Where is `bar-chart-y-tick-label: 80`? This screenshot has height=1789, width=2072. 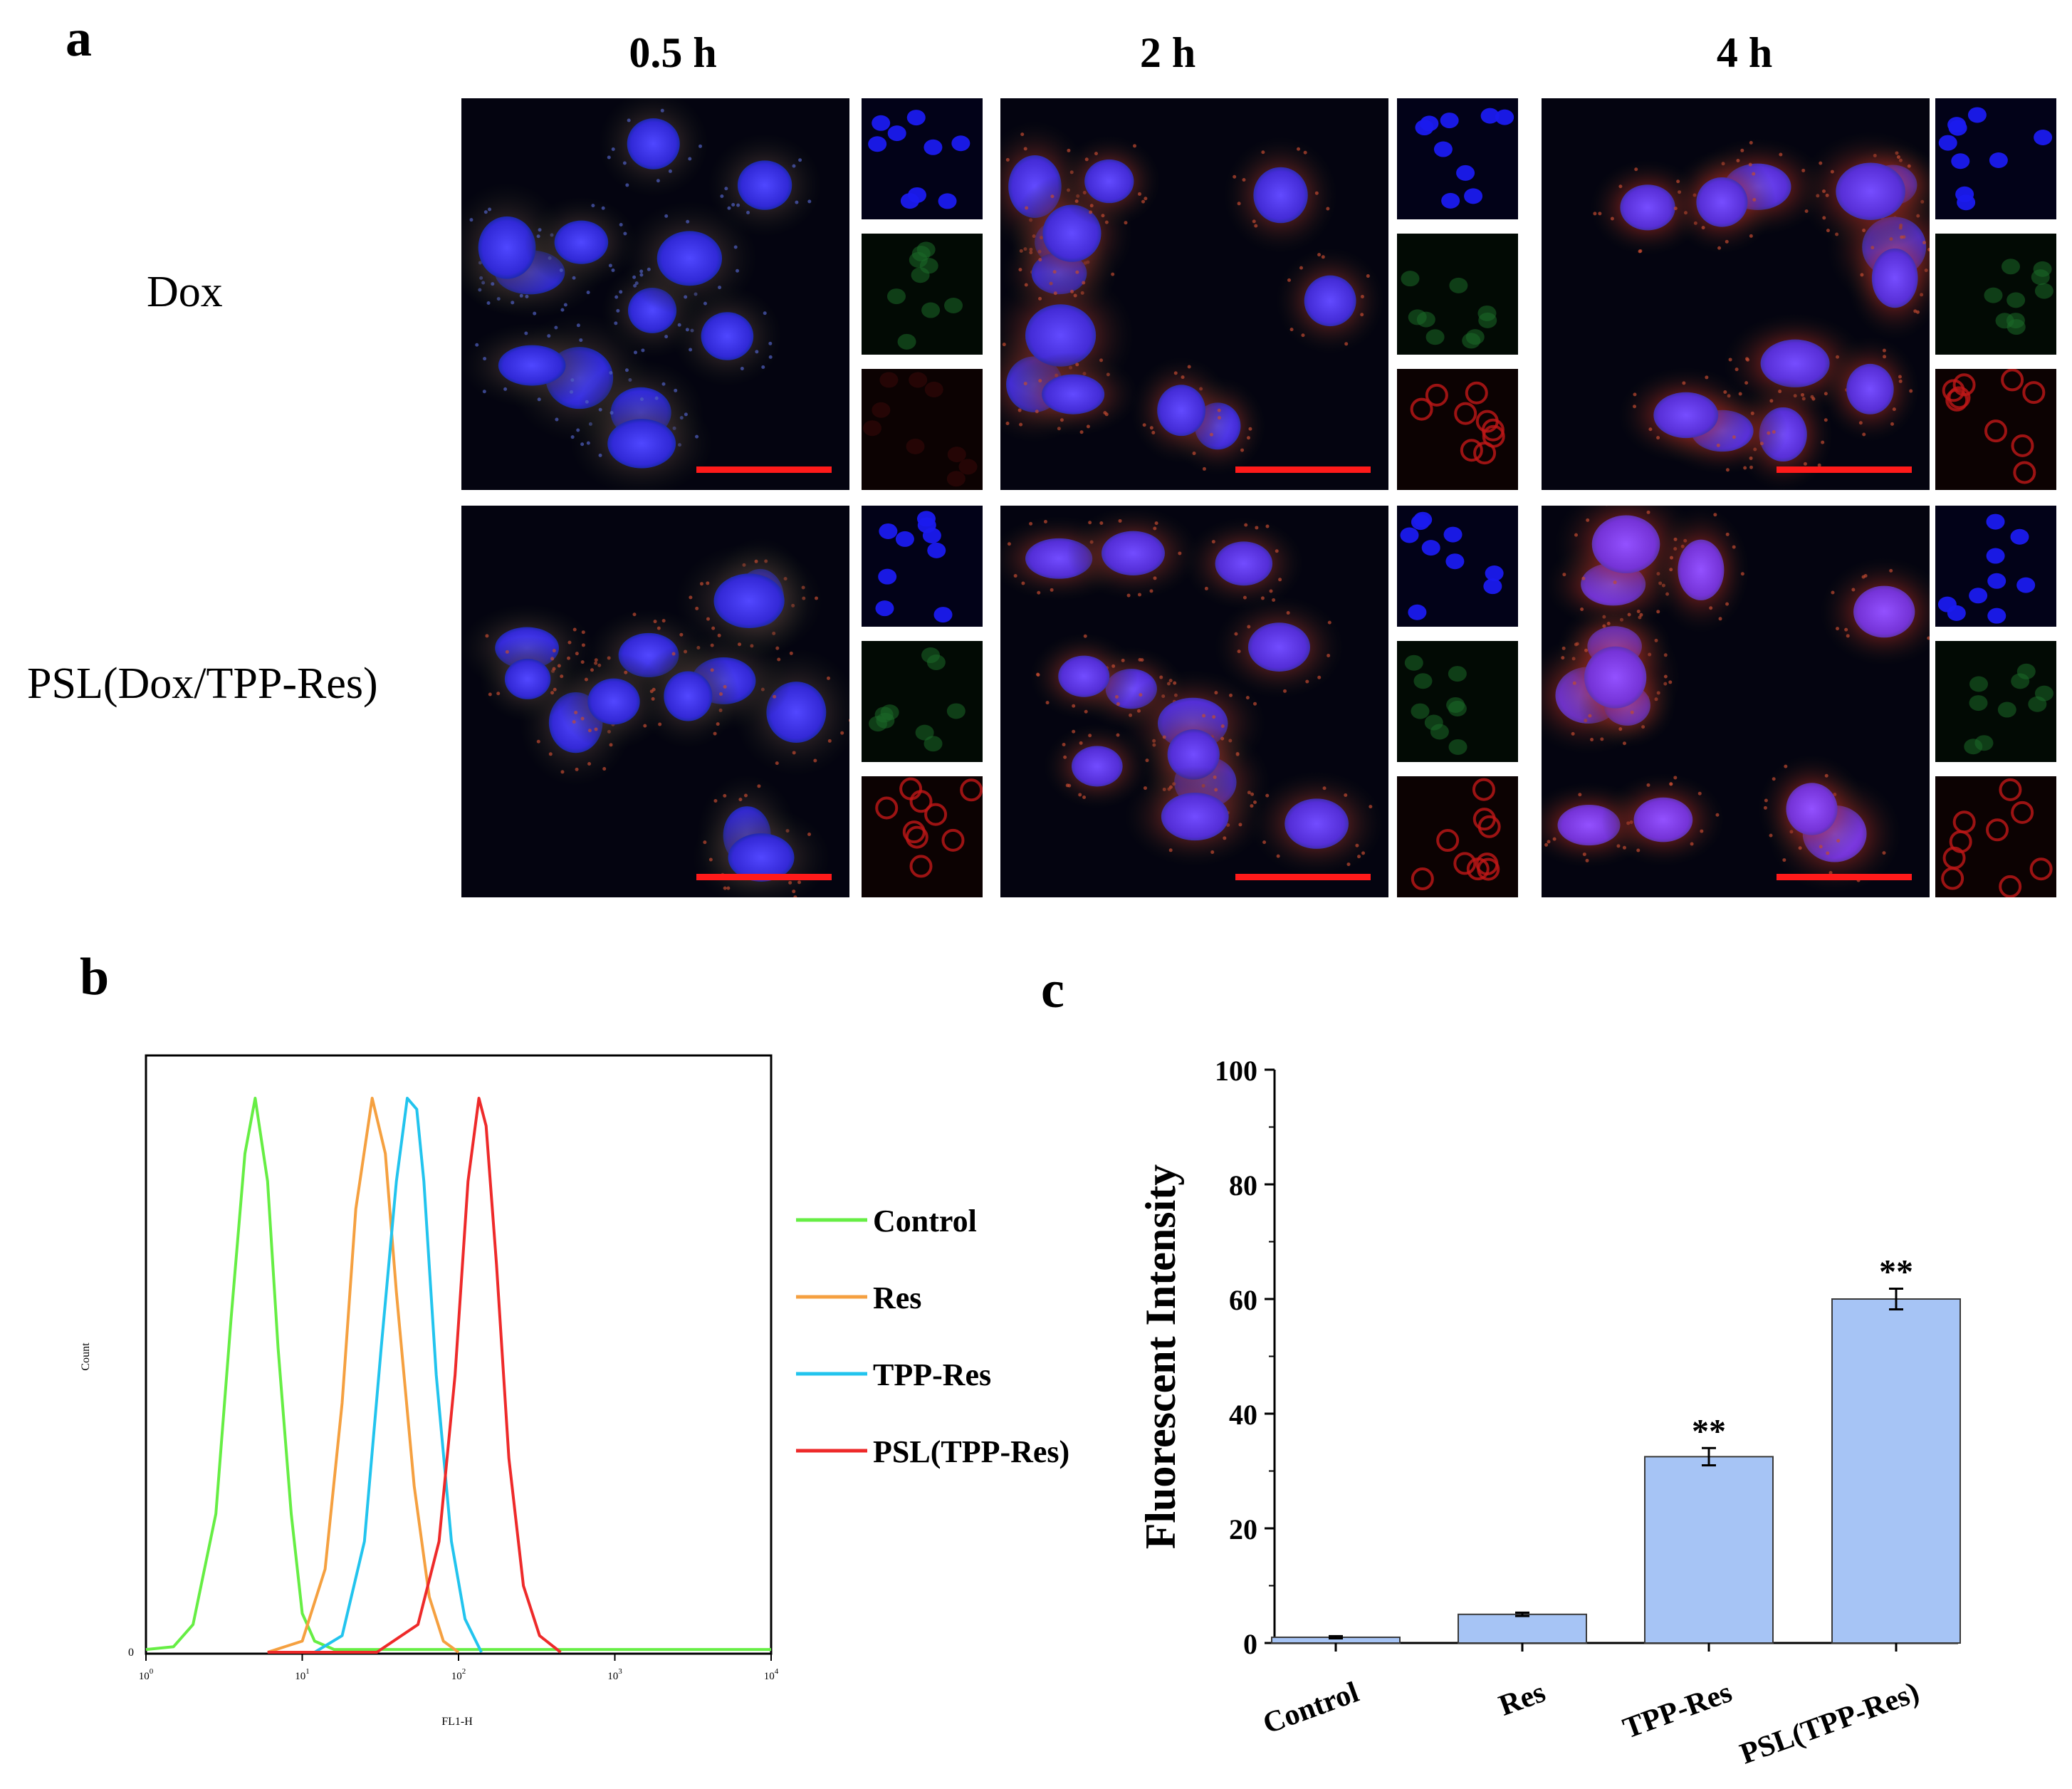
bar-chart-y-tick-label: 80 is located at coordinates (1243, 1185).